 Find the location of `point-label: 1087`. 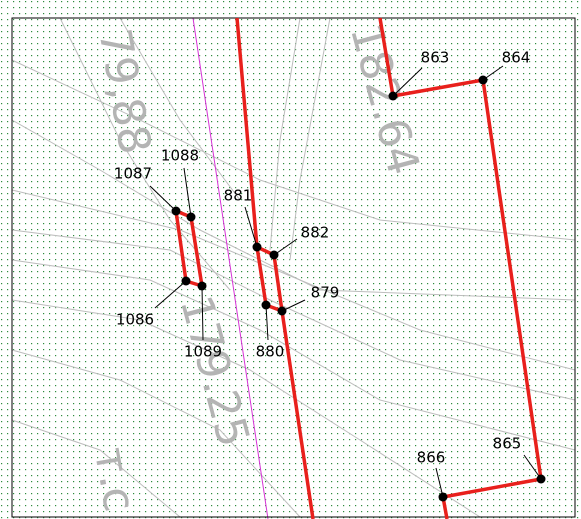

point-label: 1087 is located at coordinates (133, 174).